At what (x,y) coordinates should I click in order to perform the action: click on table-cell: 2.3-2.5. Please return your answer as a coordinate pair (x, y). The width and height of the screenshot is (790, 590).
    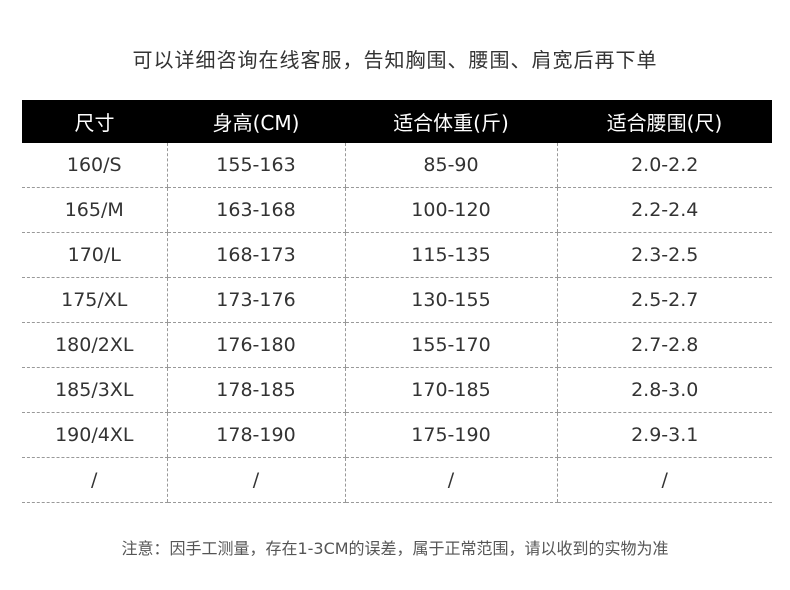
    Looking at the image, I should click on (664, 255).